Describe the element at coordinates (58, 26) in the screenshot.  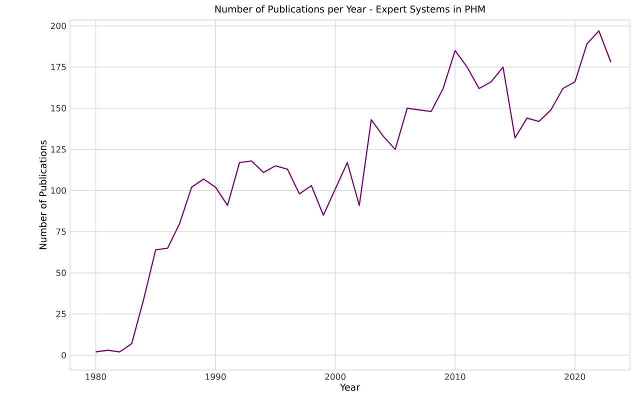
I see `y-tick-label: 200` at that location.